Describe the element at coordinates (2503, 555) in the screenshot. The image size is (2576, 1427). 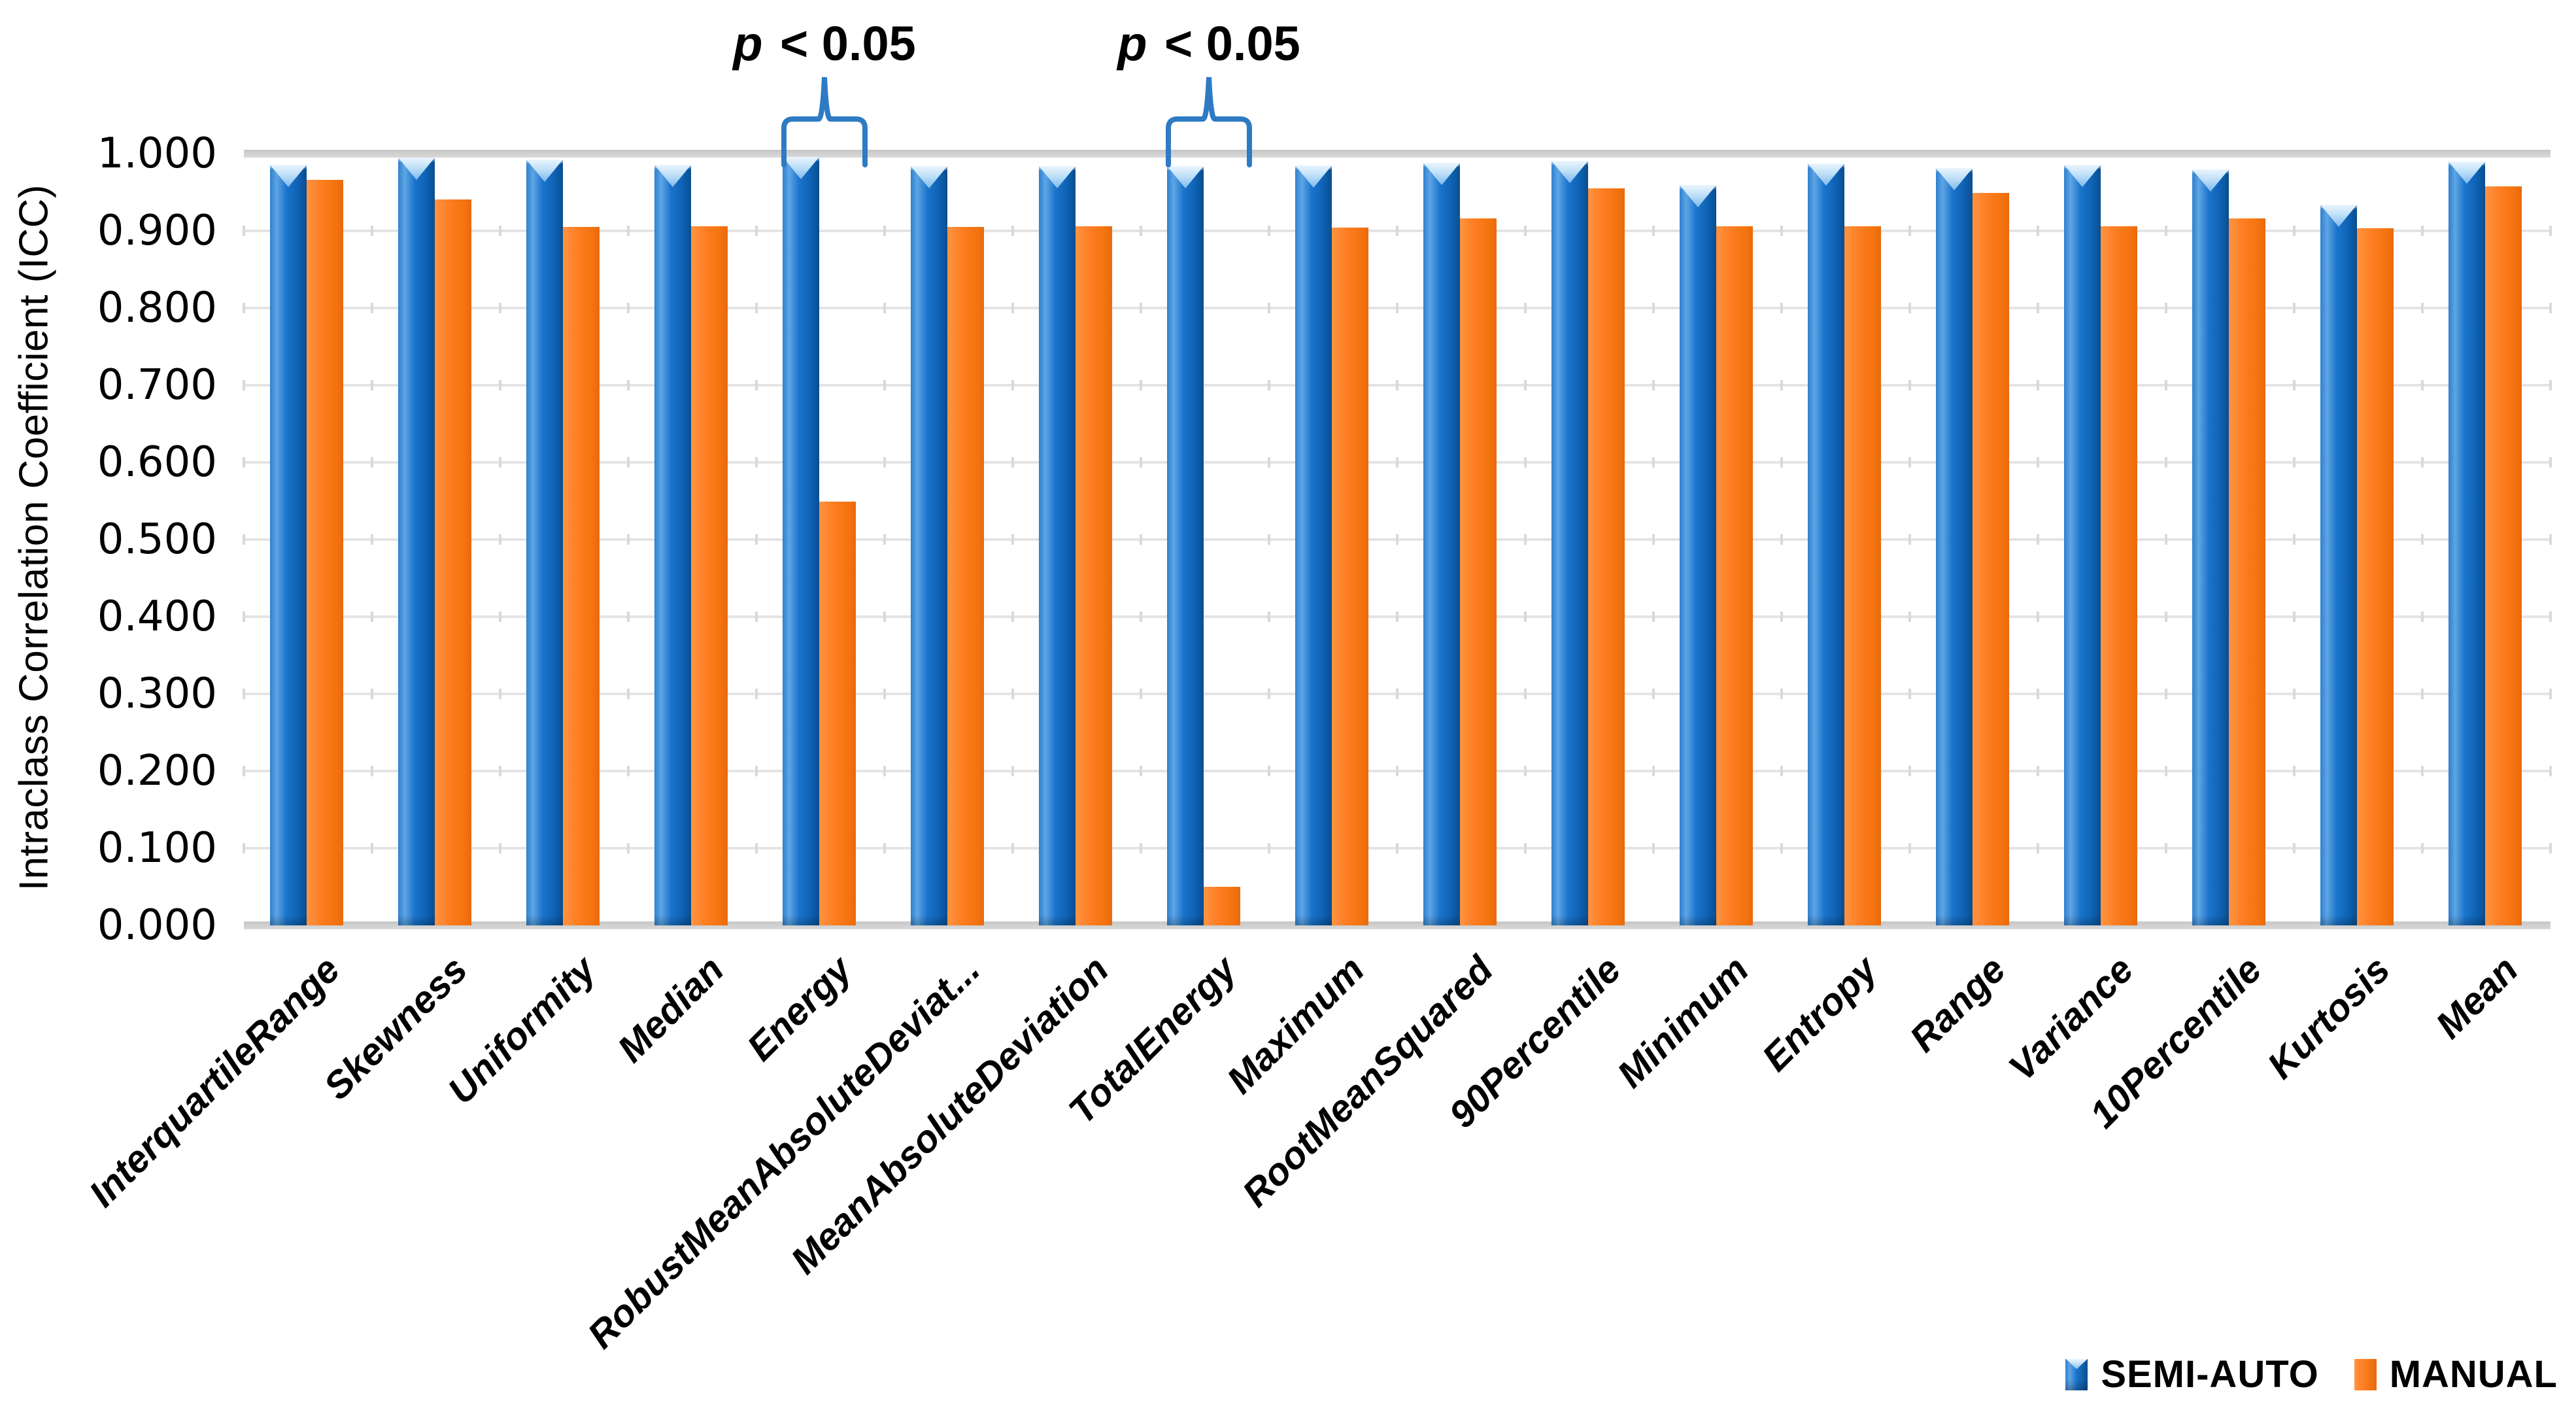
I see `bar-manual-Mean` at that location.